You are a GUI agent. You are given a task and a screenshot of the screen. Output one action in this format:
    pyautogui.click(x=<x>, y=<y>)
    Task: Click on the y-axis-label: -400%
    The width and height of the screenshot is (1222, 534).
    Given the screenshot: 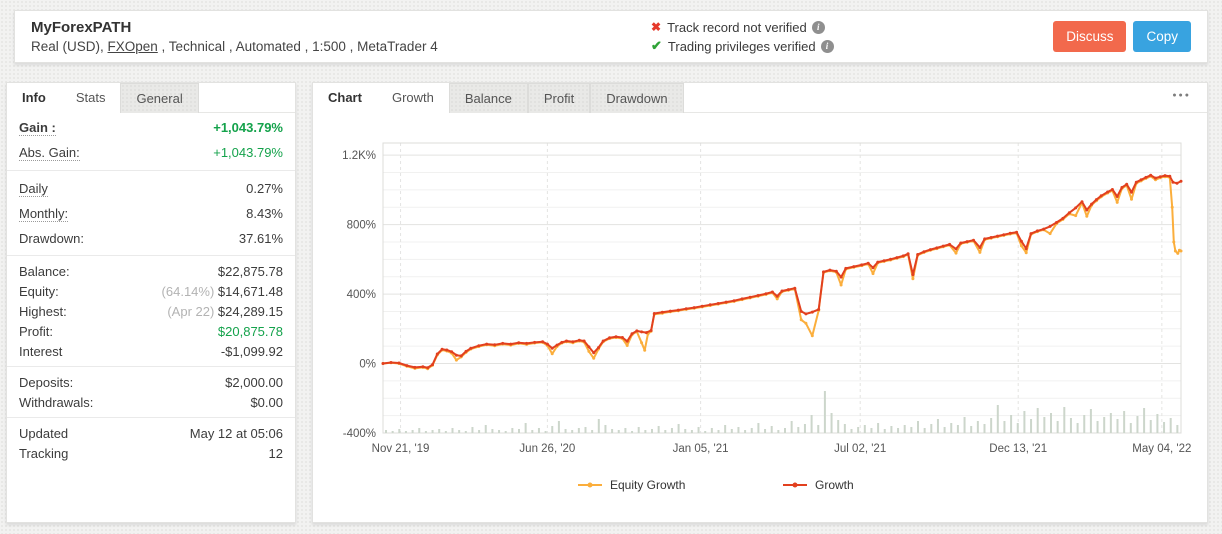 What is the action you would take?
    pyautogui.click(x=359, y=434)
    